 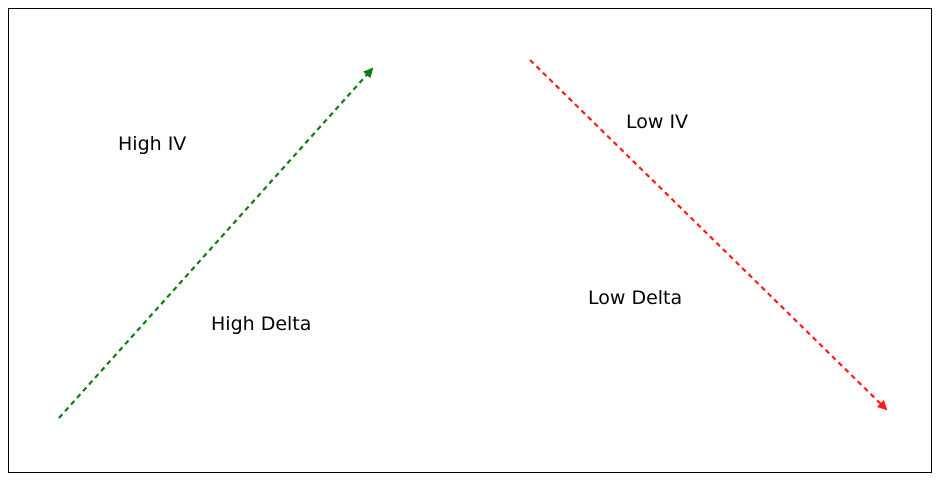 I want to click on high-delta-label: High Delta, so click(x=261, y=324).